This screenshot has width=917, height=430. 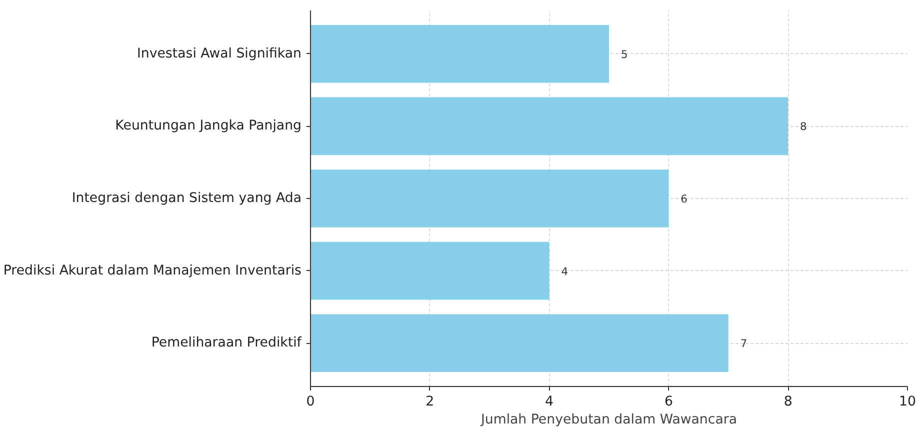 I want to click on x-tick-label: 6, so click(x=668, y=402).